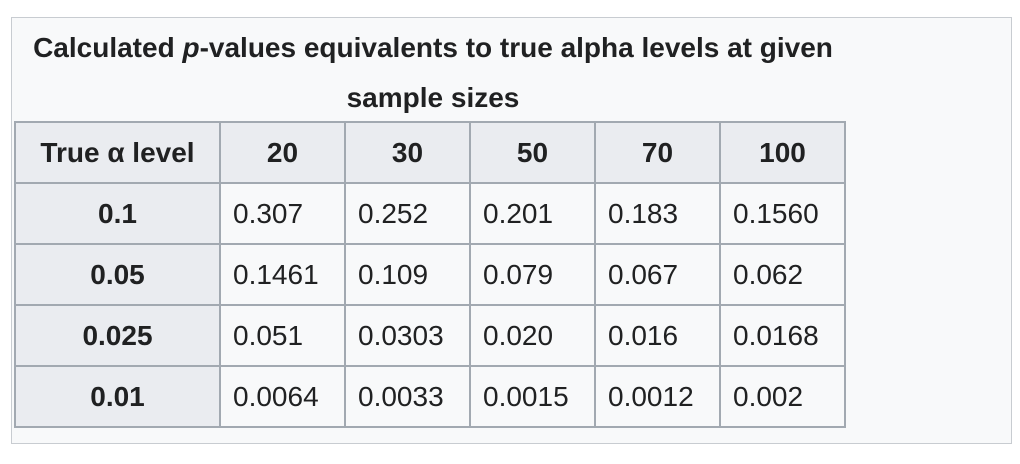  I want to click on table-cell: 0.201, so click(532, 213).